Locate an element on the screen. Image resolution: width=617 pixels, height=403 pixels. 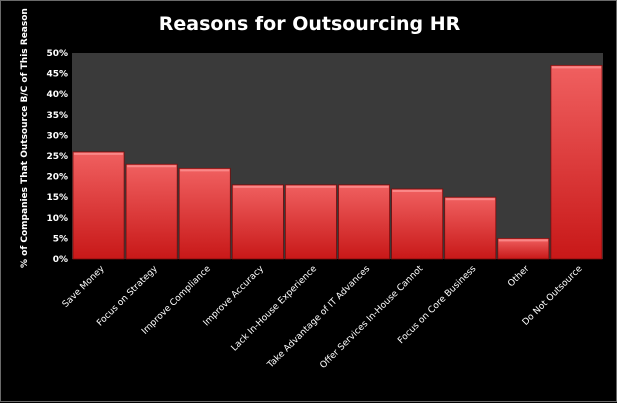
x-tick-label: Offer Services In-House Cannot is located at coordinates (371, 317).